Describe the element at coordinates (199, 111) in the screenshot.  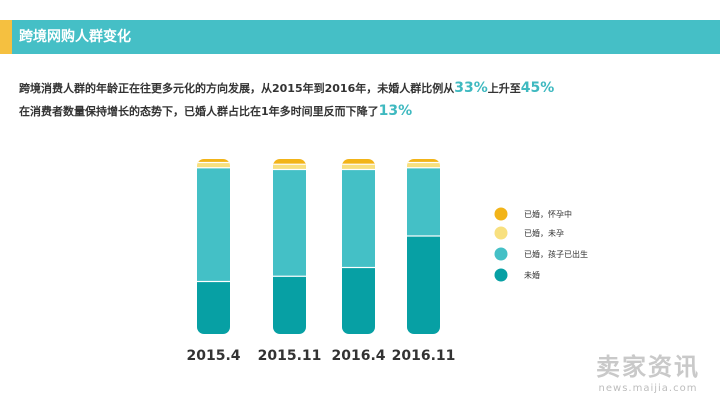
I see `description-line-2-text: 在消费者数量保持增长的态势下，已婚人群占比在1年多时间里反而下降了` at that location.